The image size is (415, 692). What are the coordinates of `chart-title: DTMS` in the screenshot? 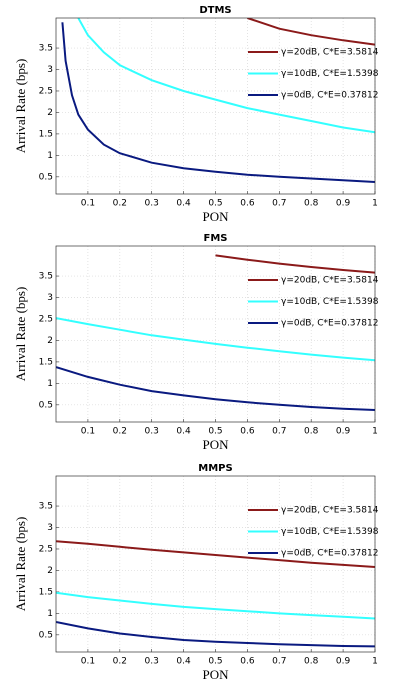 It's located at (215, 10).